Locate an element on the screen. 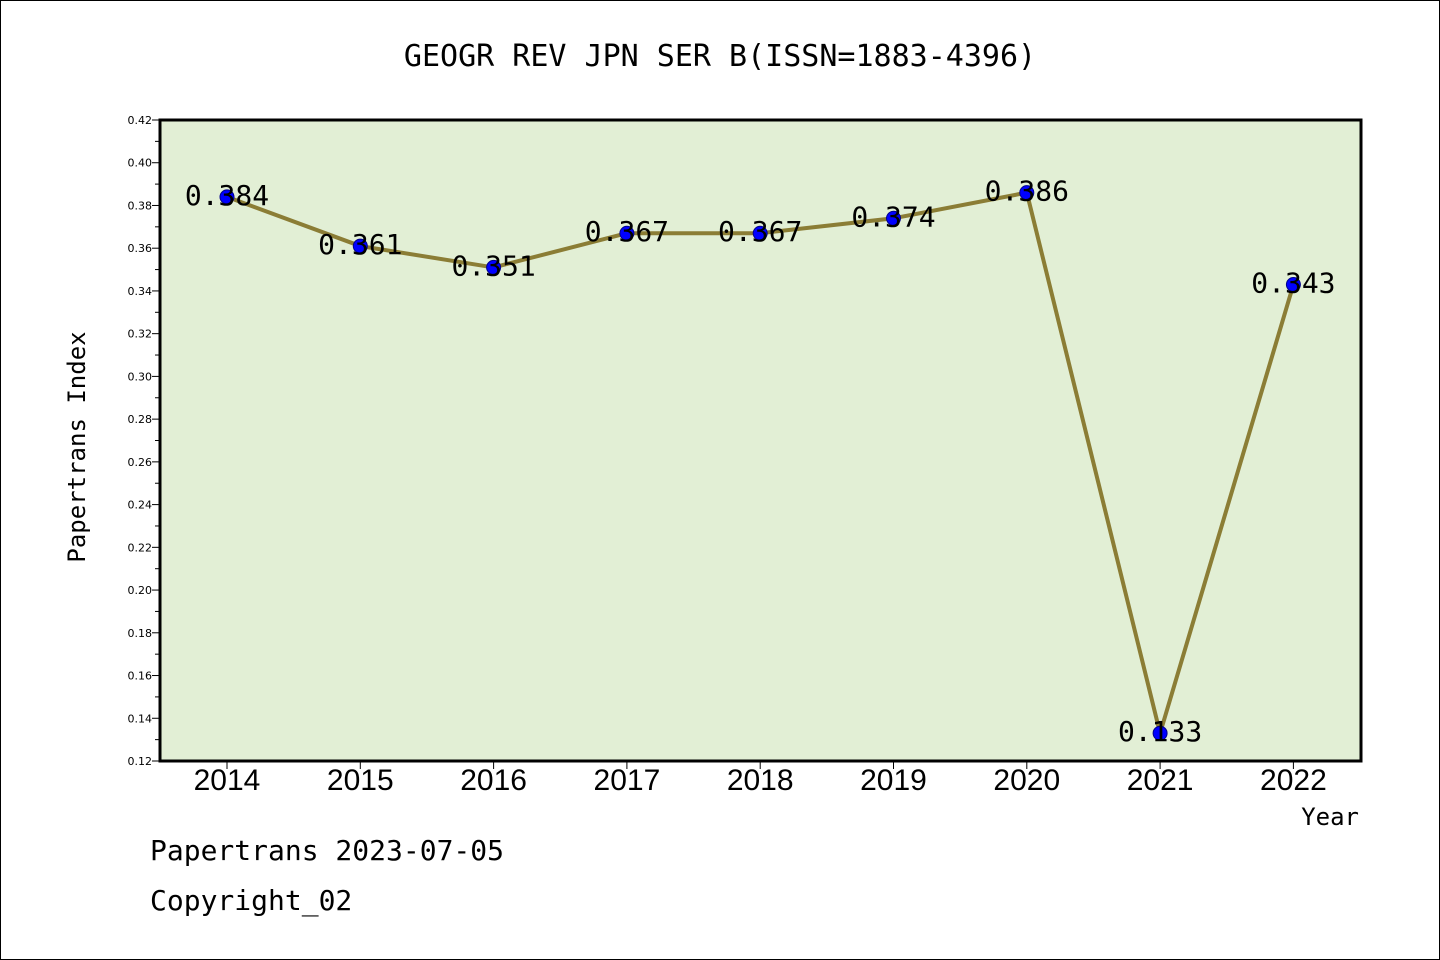  data-label: 0.343 is located at coordinates (1293, 283).